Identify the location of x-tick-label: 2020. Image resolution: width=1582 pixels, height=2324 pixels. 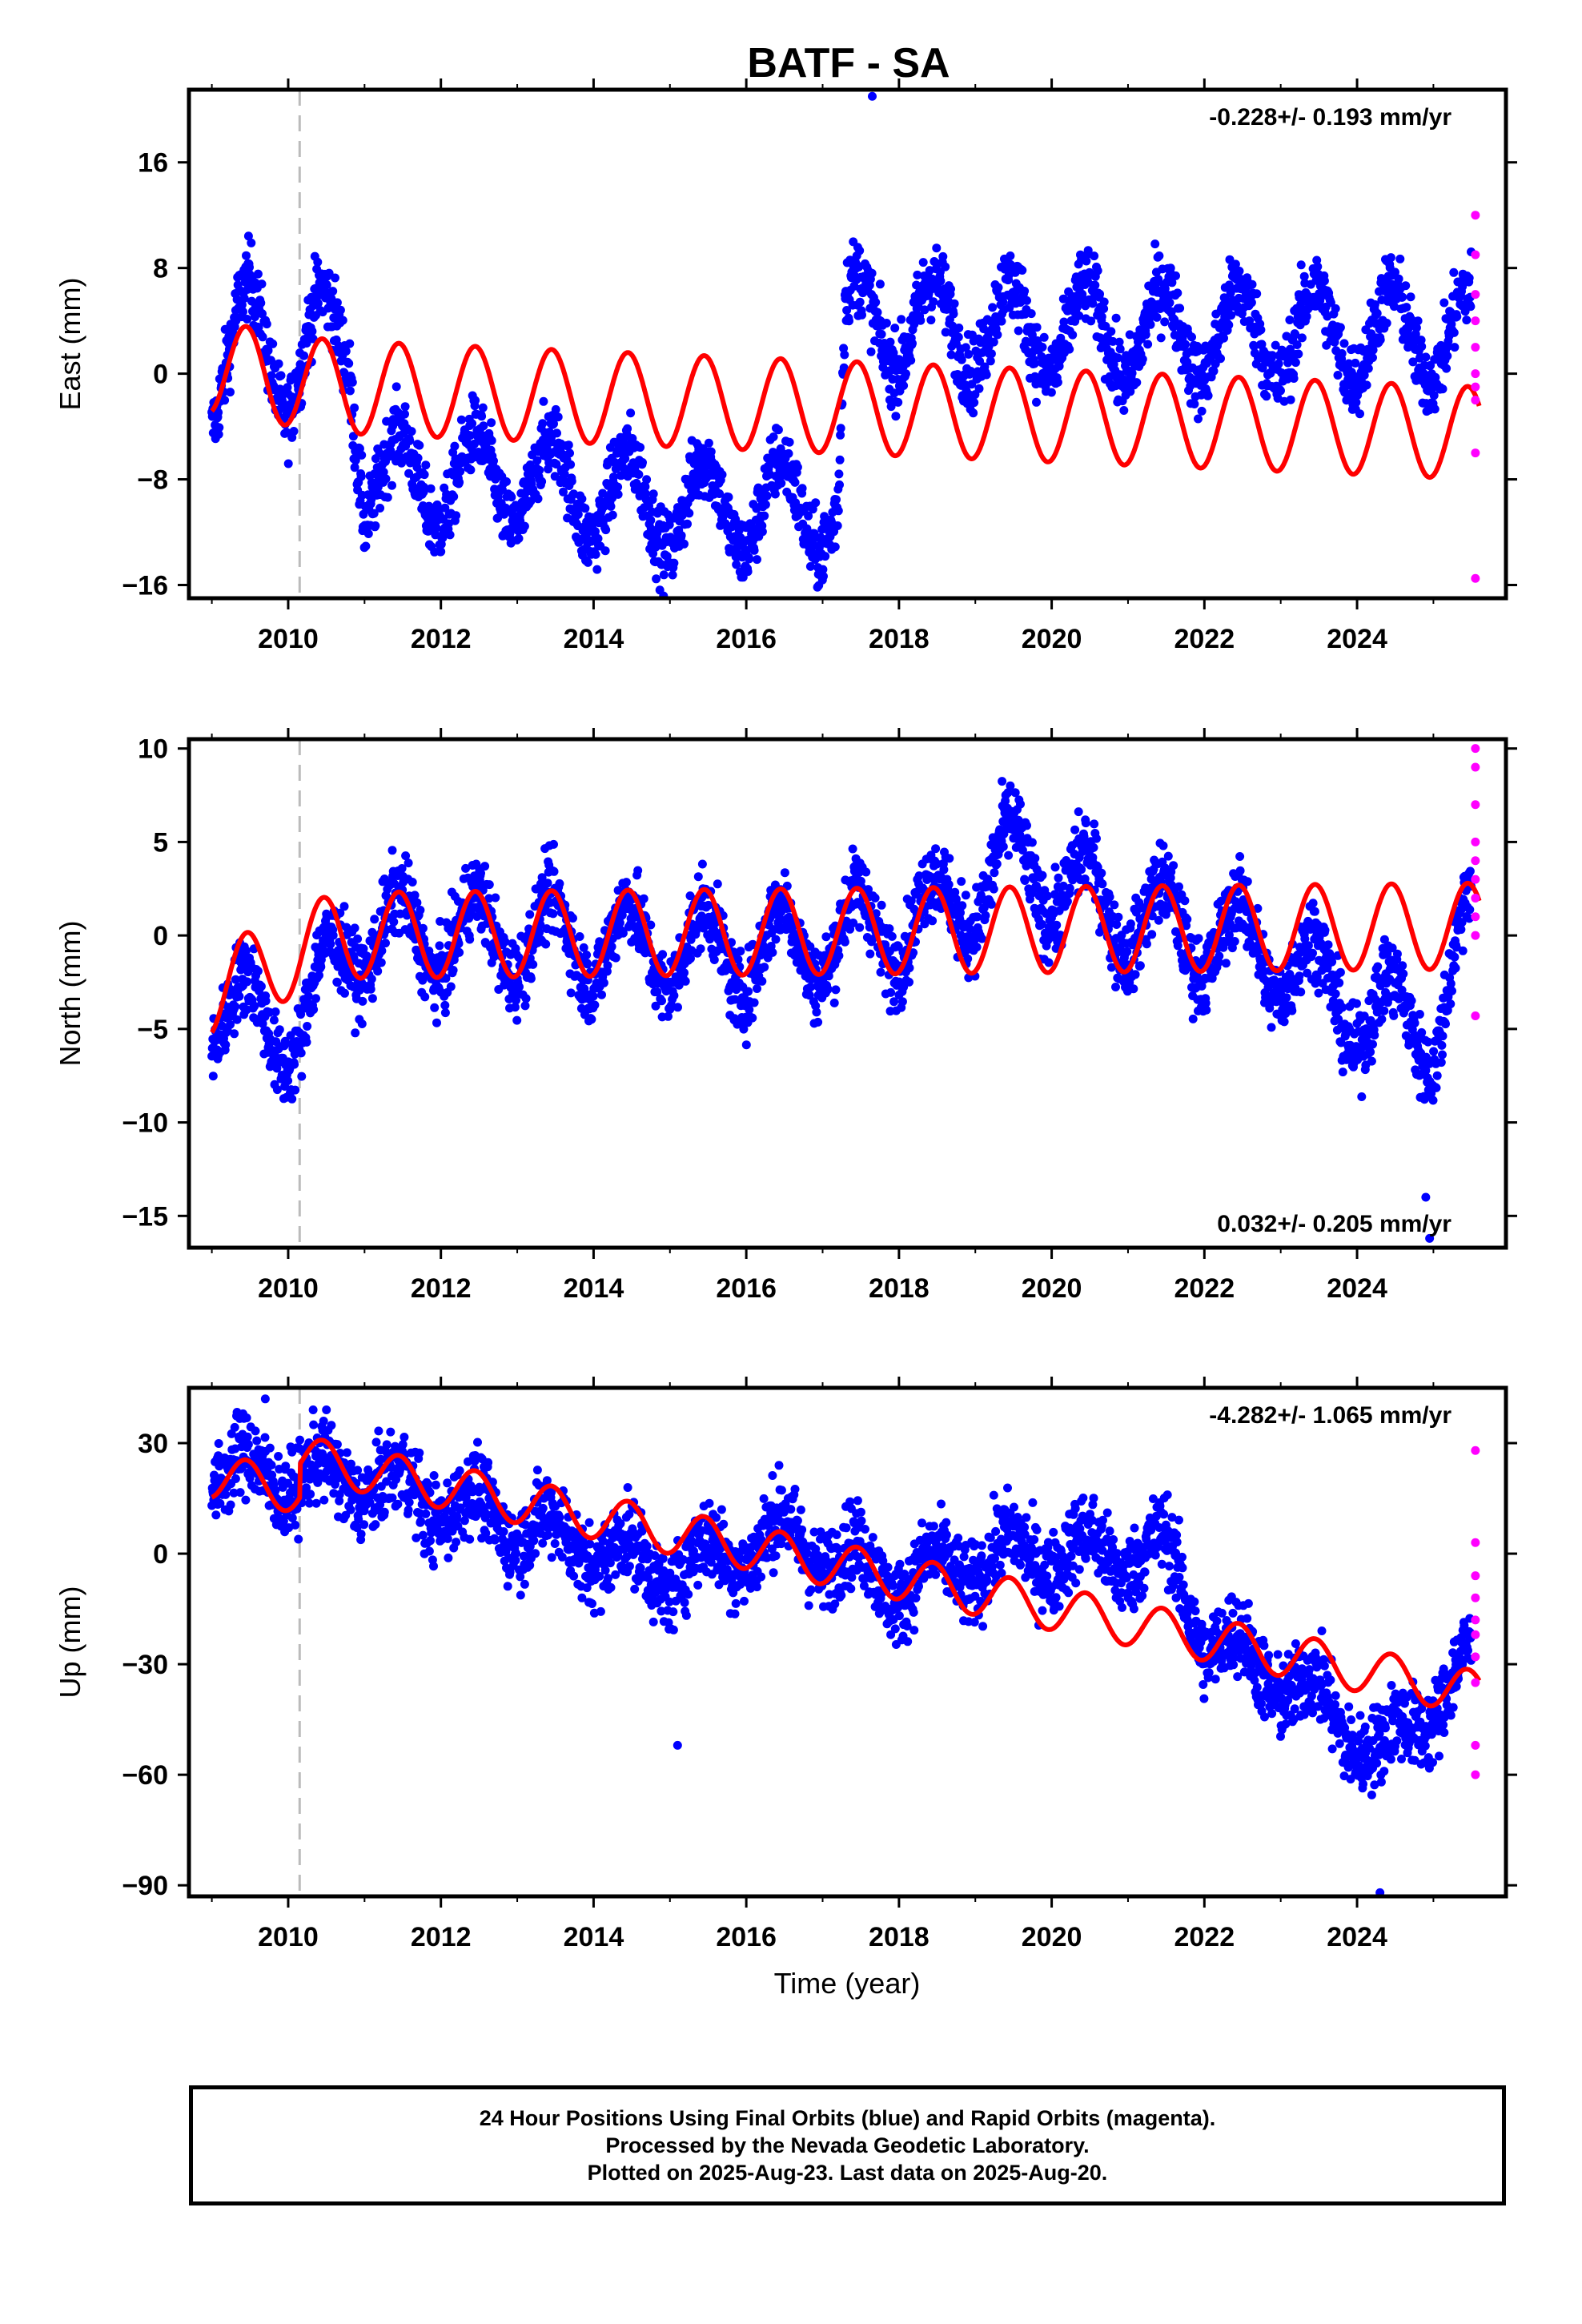
(1052, 639).